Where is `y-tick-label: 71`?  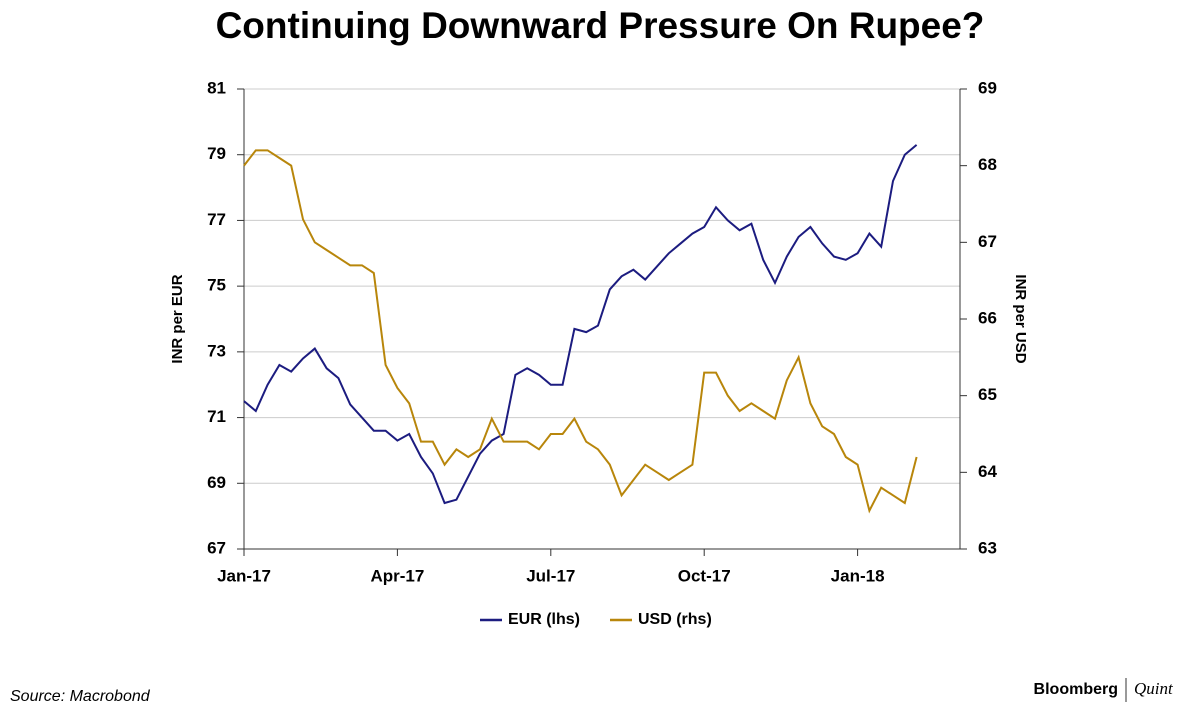 y-tick-label: 71 is located at coordinates (216, 416).